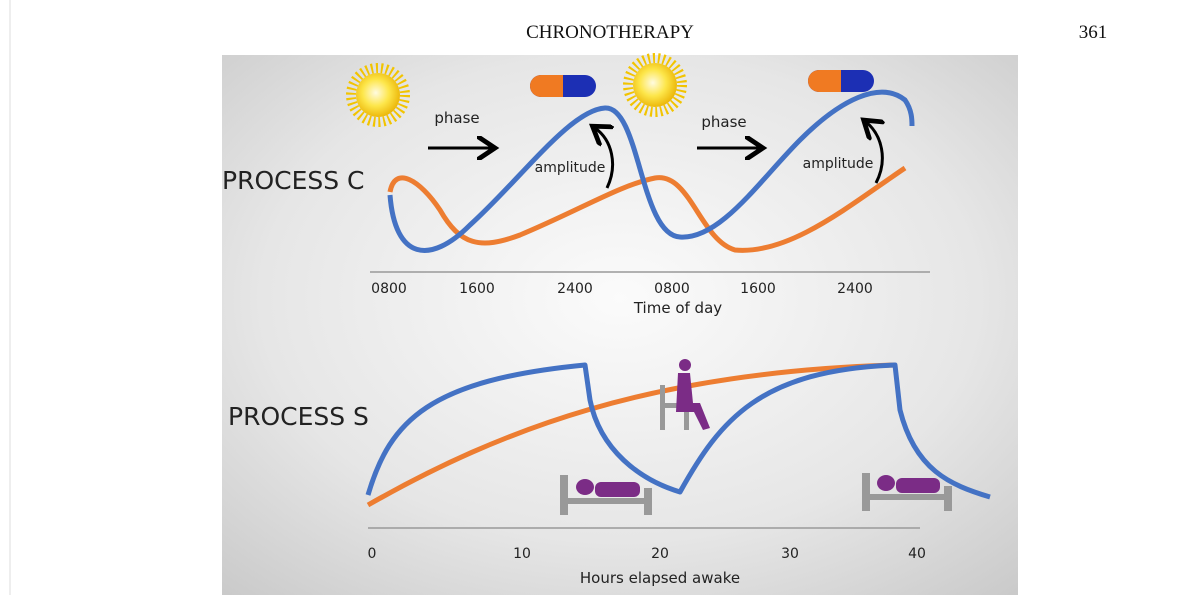 Image resolution: width=1200 pixels, height=595 pixels. I want to click on x-tick-label: 0, so click(372, 554).